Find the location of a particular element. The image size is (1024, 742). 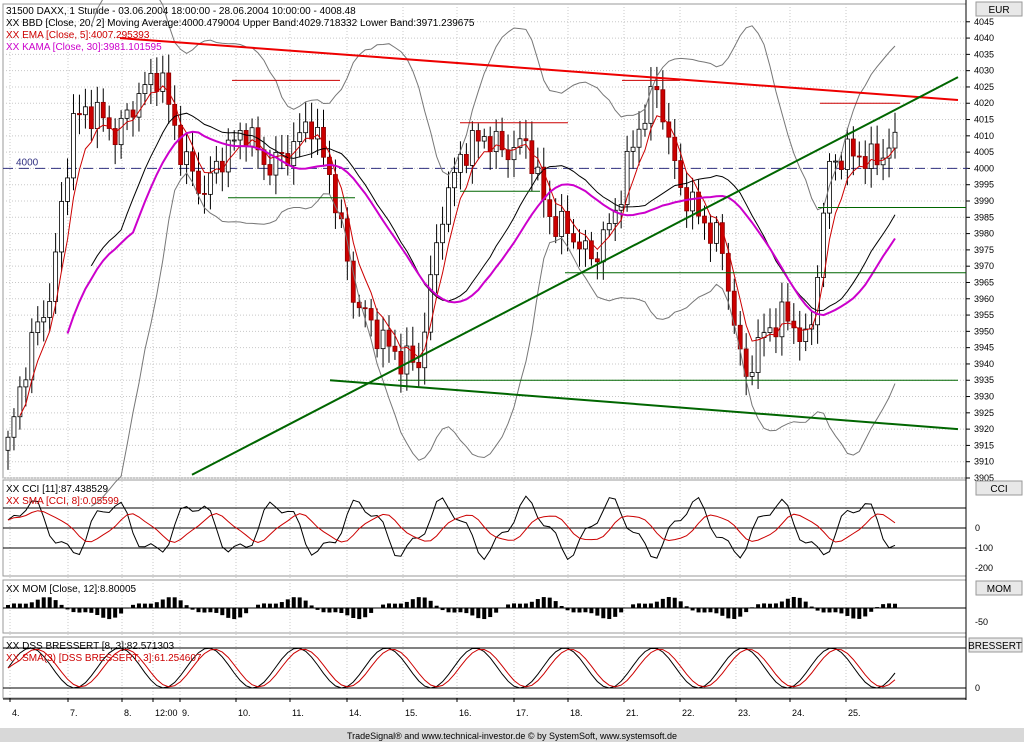

resistance-trendline is located at coordinates (539, 69).